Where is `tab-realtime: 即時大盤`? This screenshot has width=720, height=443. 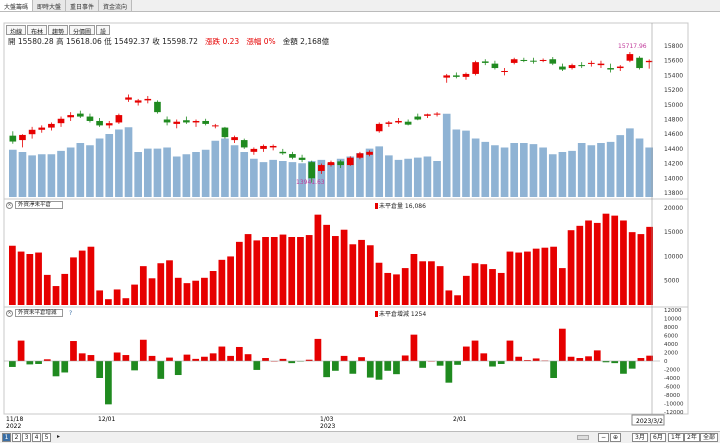 tab-realtime: 即時大盤 is located at coordinates (50, 5).